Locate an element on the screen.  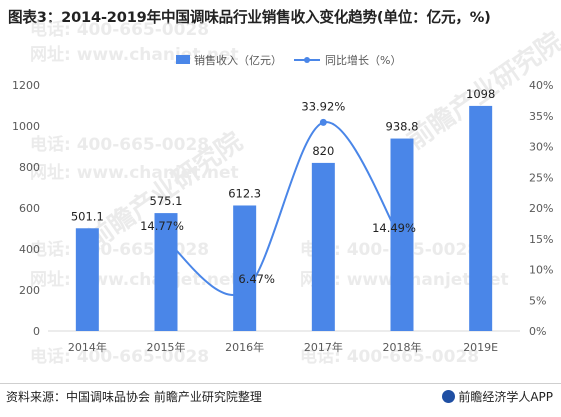
chart-title: 图表3：2014-2019年中国调味品行业销售收入变化趋势(单位：亿元，%) is located at coordinates (249, 17).